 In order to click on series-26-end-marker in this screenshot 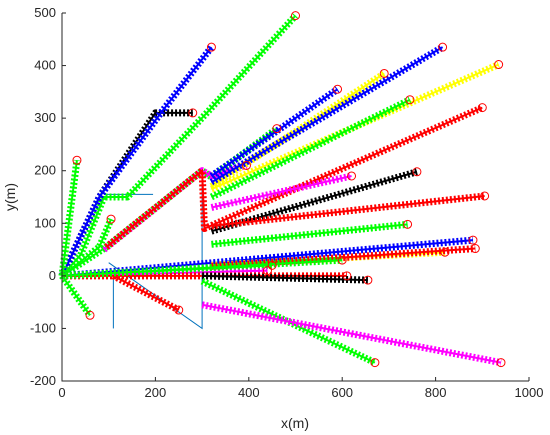, I will do `click(375, 363)`.